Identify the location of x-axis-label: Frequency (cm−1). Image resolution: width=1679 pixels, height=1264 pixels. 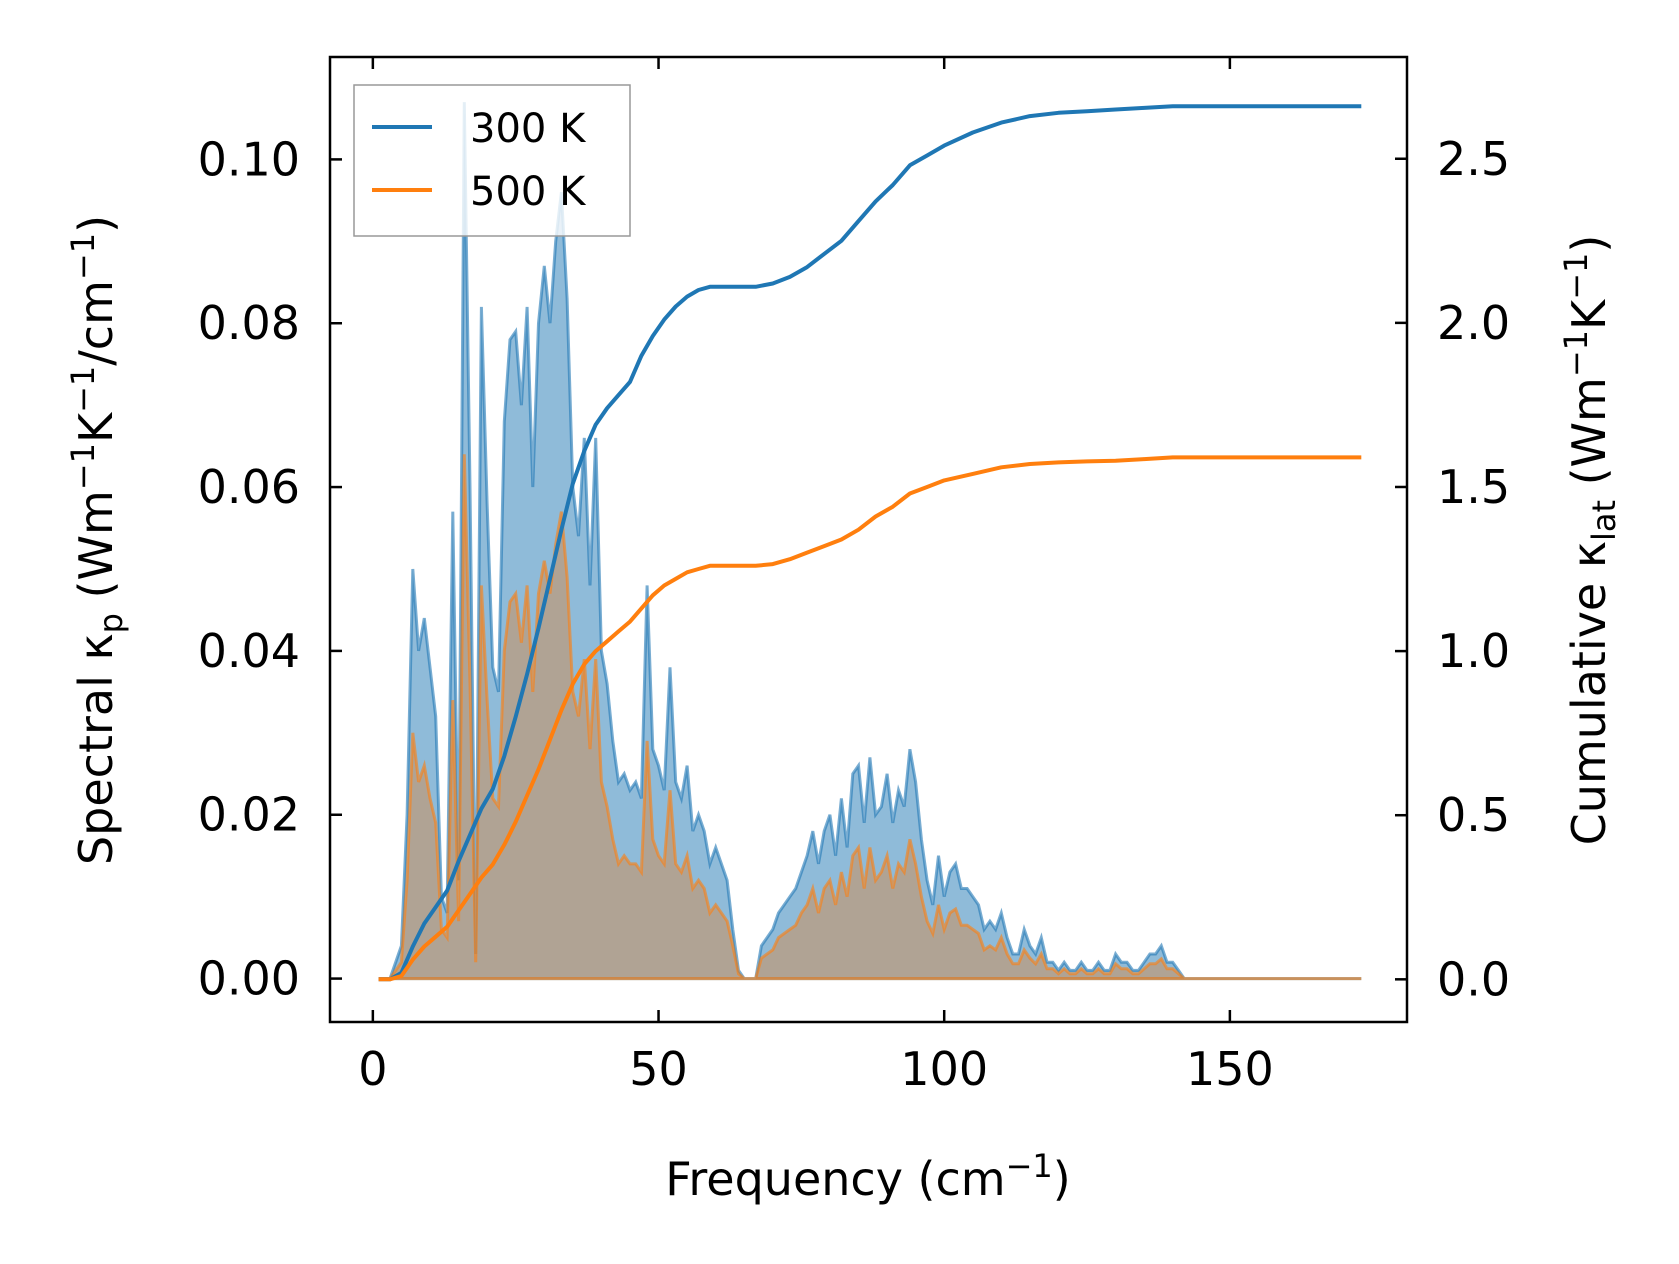
(867, 1176).